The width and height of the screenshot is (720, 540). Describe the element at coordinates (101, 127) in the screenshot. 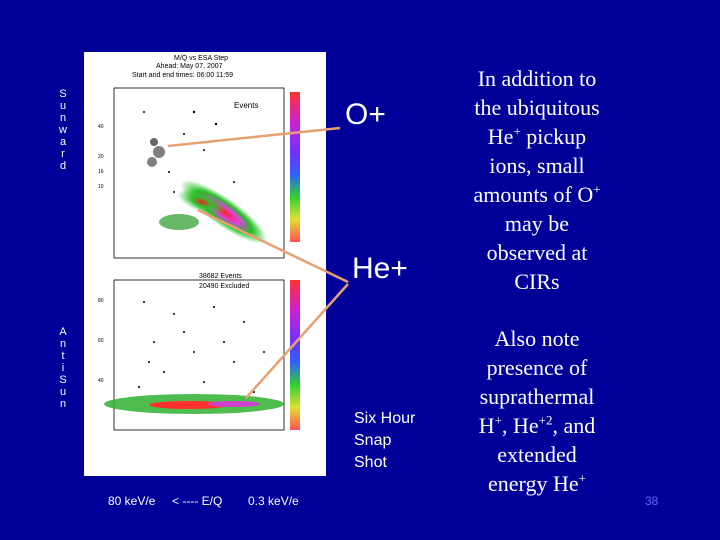

I see `top-y-tick: 40` at that location.